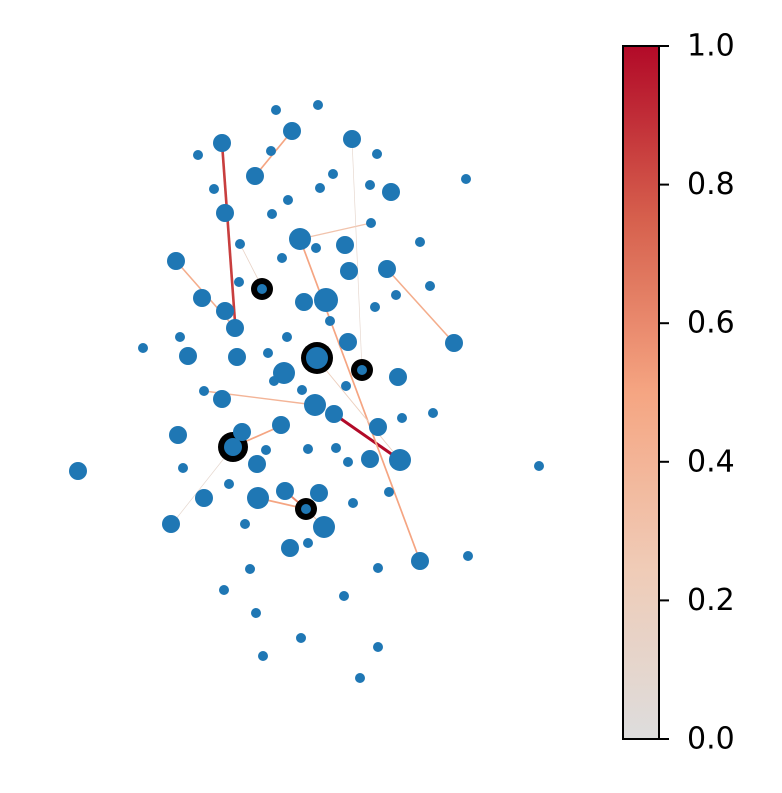 This screenshot has width=782, height=793. I want to click on colorbar-tick-label: 1.0, so click(711, 46).